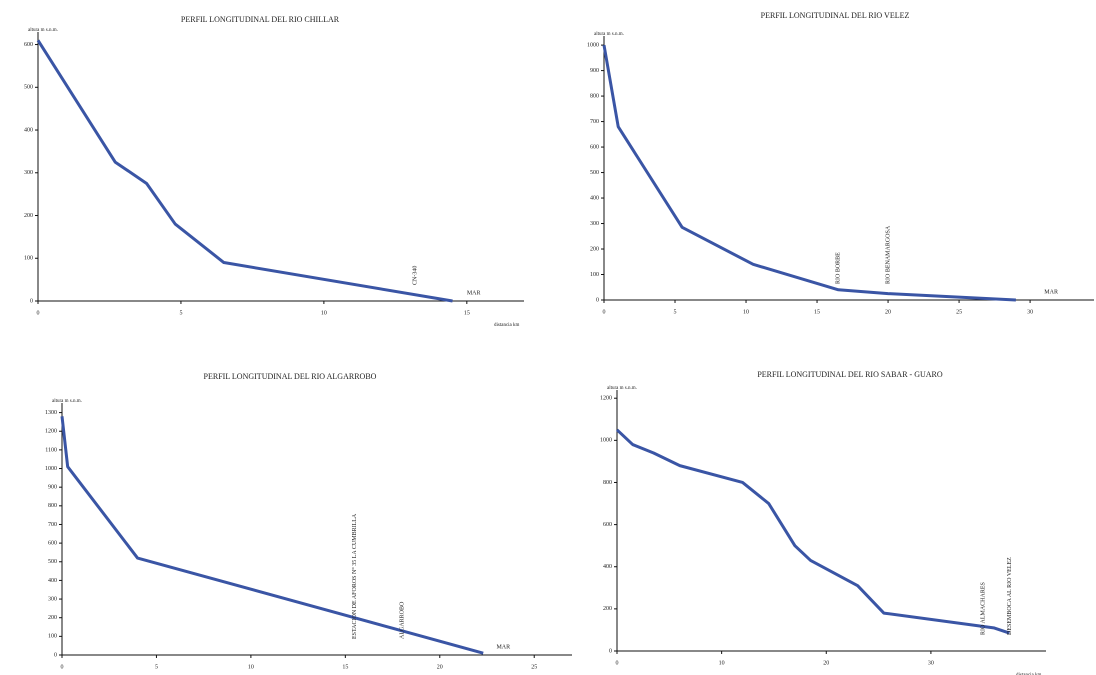 The height and width of the screenshot is (675, 1096). What do you see at coordinates (1010, 596) in the screenshot?
I see `annotation: DESEMBOCA AL RIO VELEZ` at bounding box center [1010, 596].